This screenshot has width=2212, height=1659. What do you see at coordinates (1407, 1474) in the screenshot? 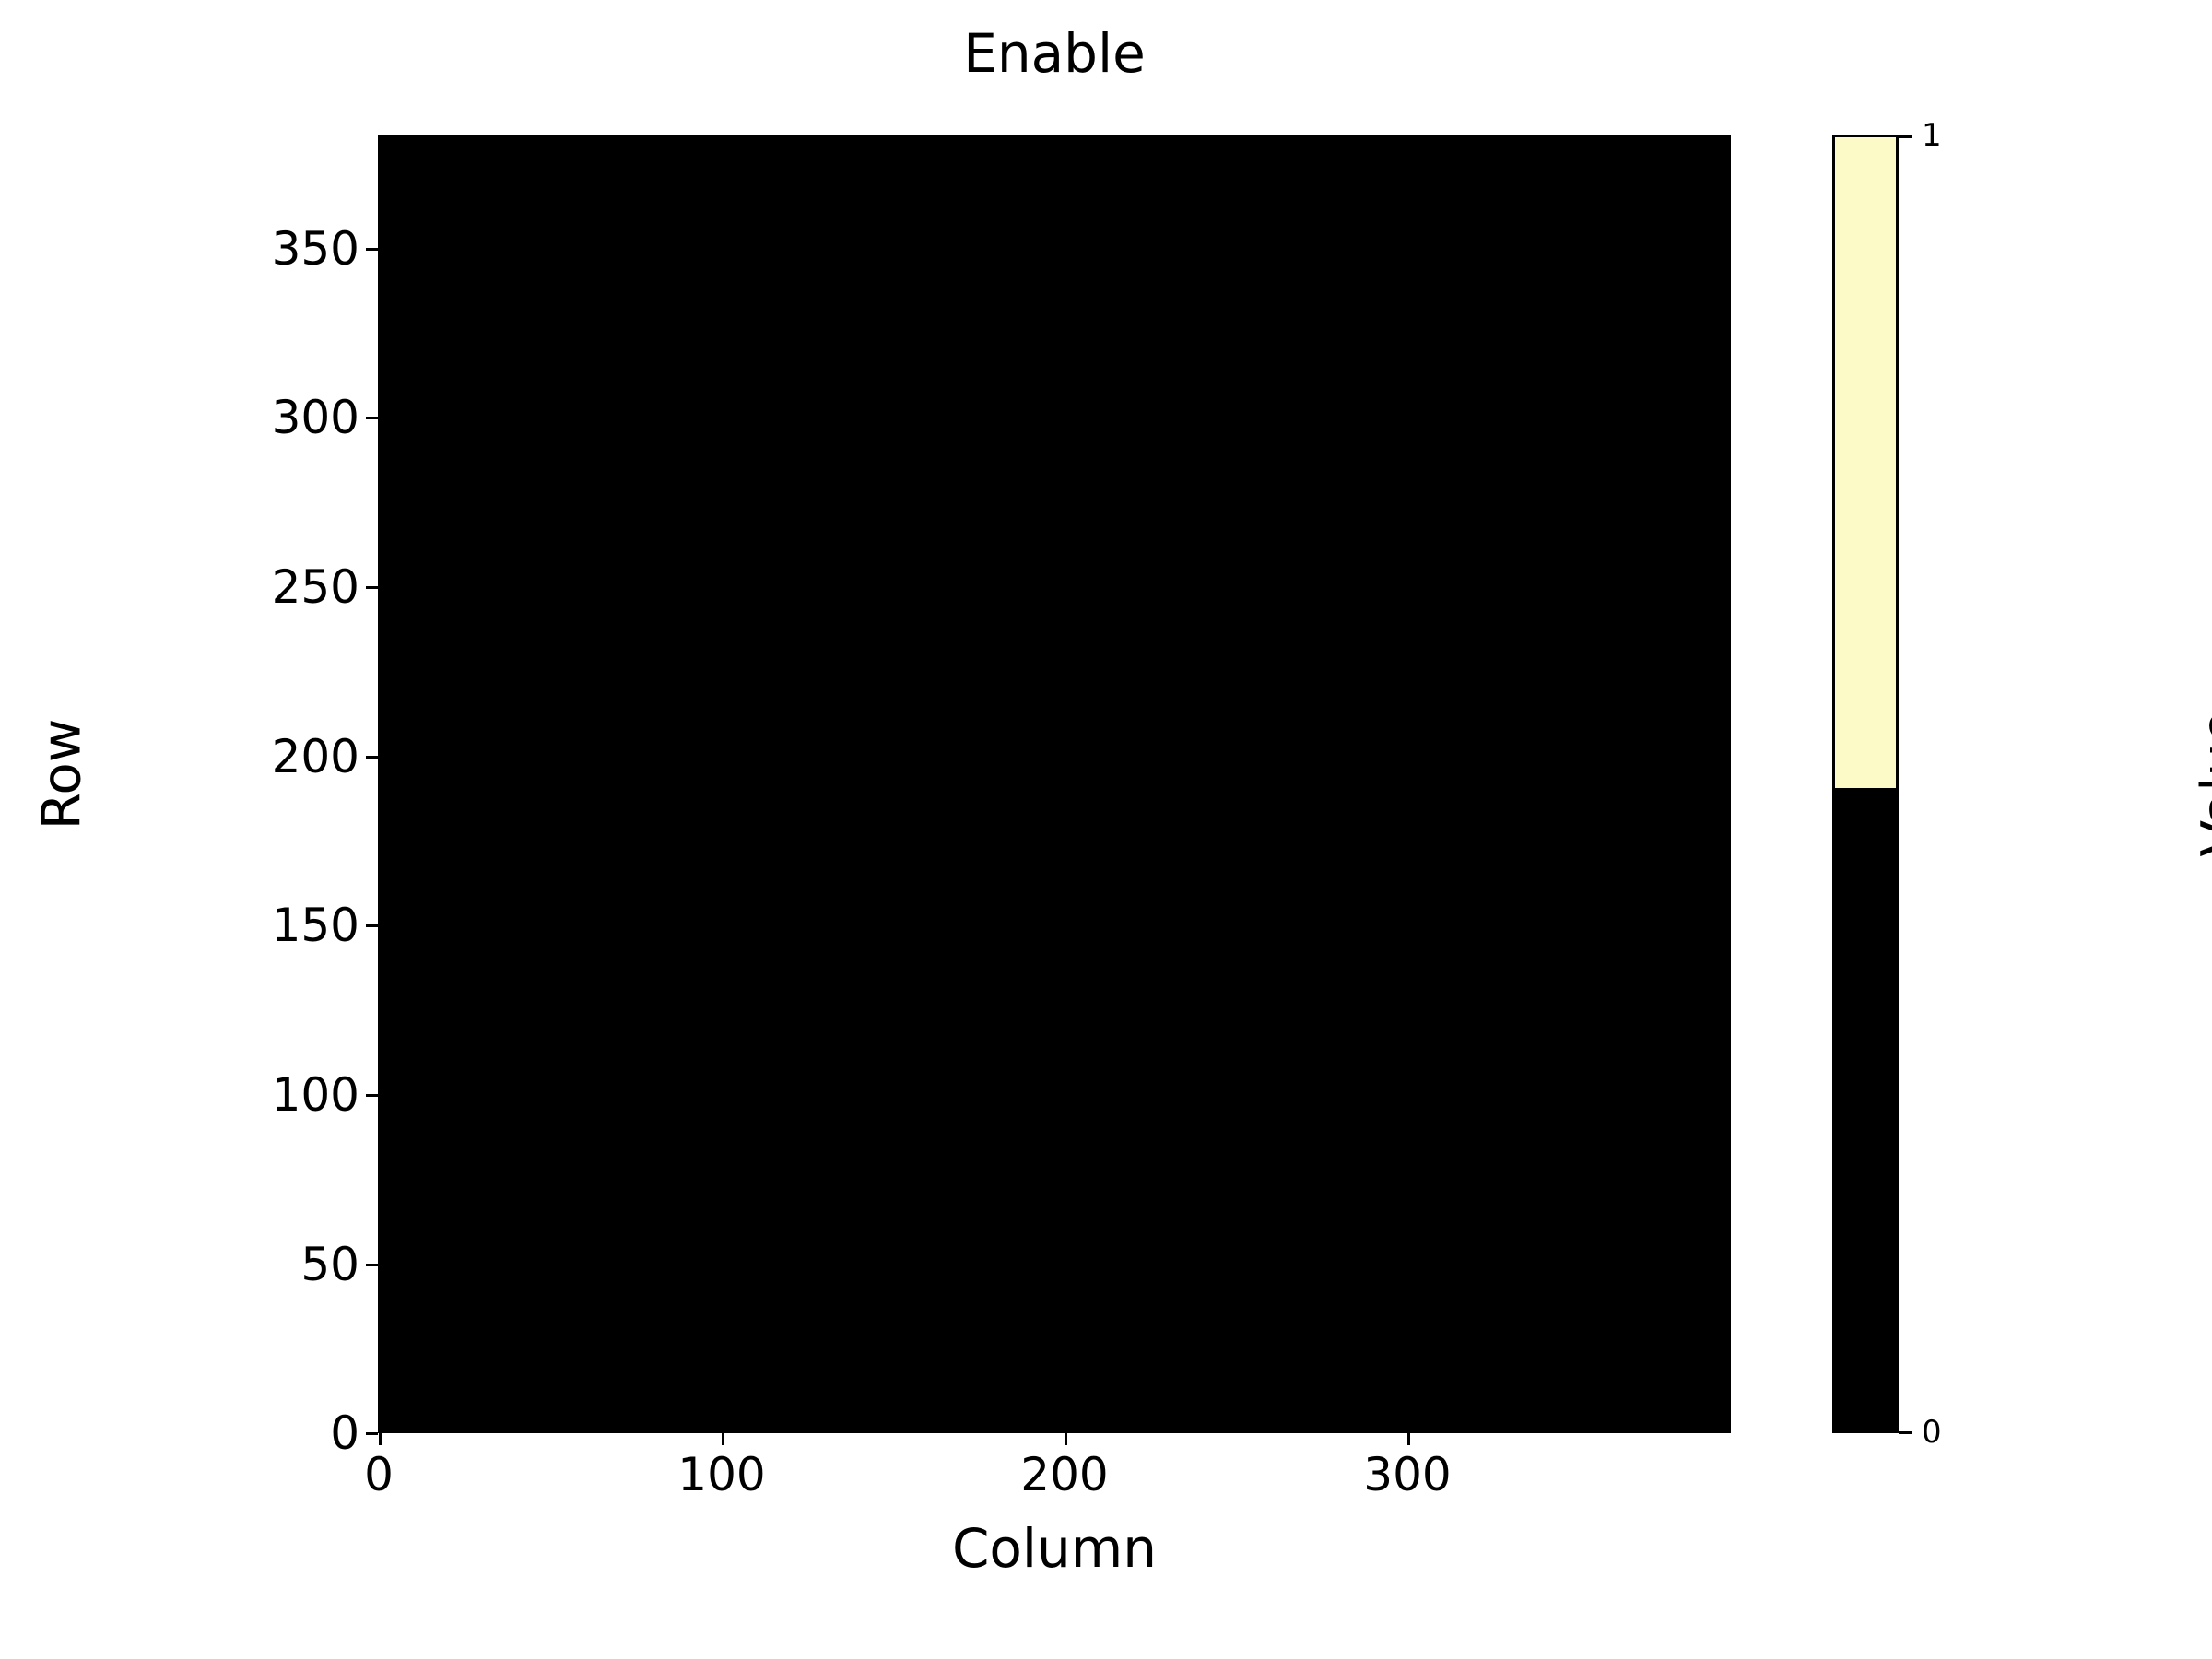
I see `xtick-label-300: 300` at bounding box center [1407, 1474].